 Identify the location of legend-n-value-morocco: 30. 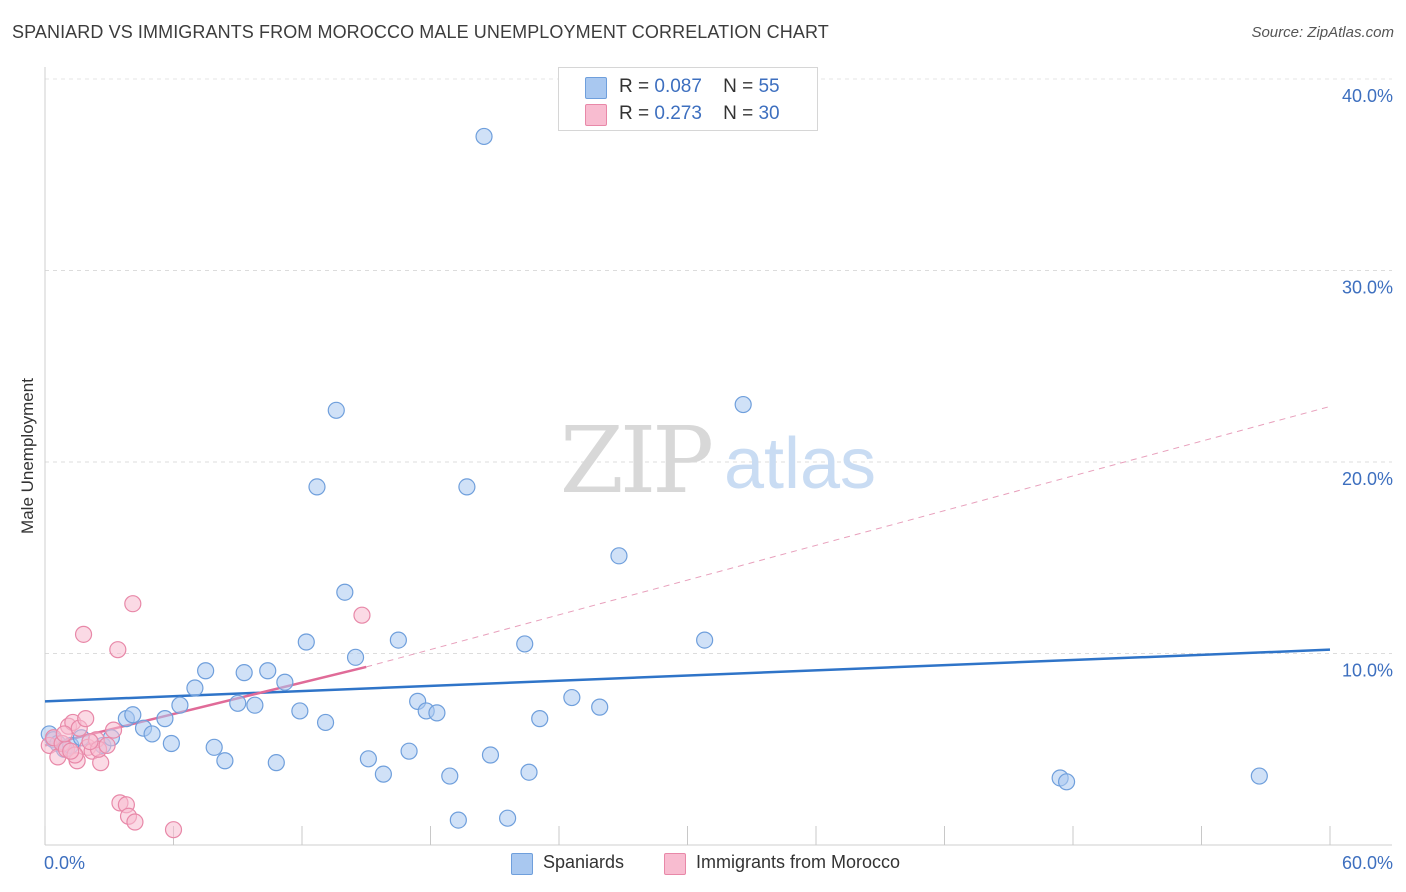
(769, 113).